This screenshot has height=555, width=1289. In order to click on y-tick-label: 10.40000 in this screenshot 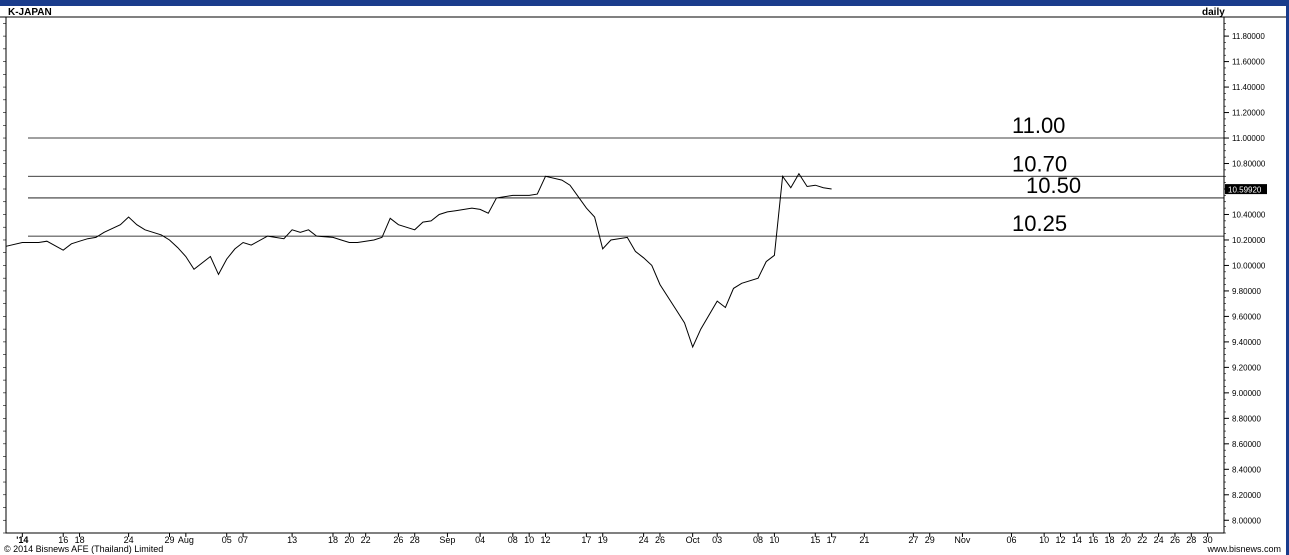, I will do `click(1249, 214)`.